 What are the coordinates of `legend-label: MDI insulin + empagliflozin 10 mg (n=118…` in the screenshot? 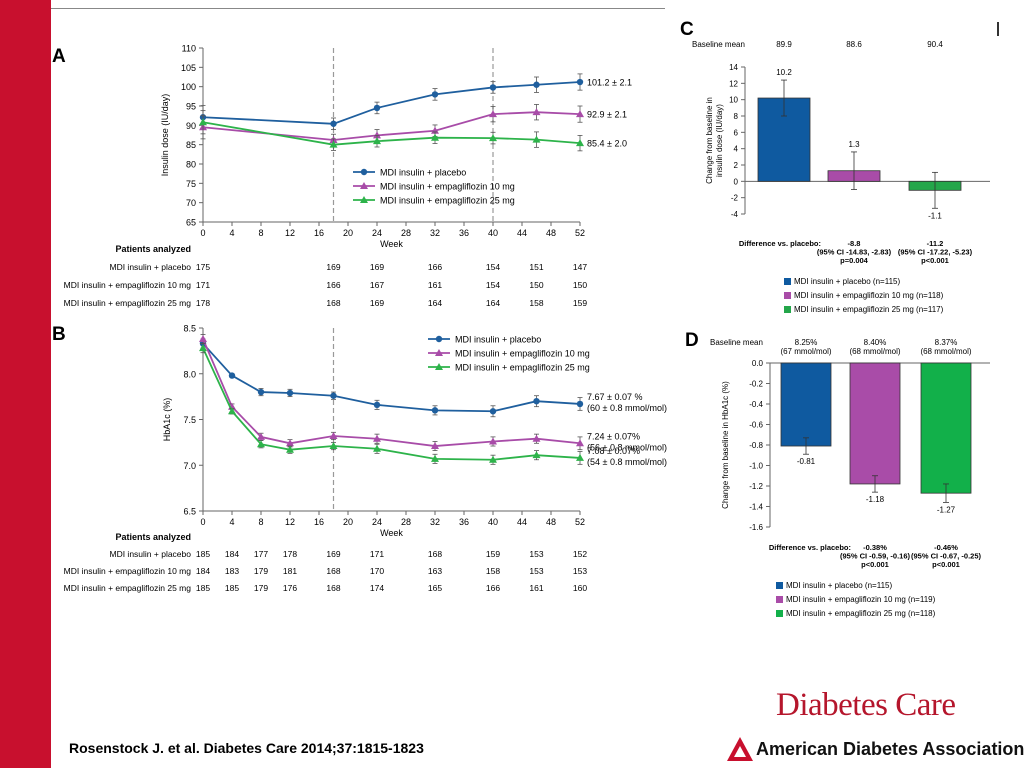 It's located at (869, 295).